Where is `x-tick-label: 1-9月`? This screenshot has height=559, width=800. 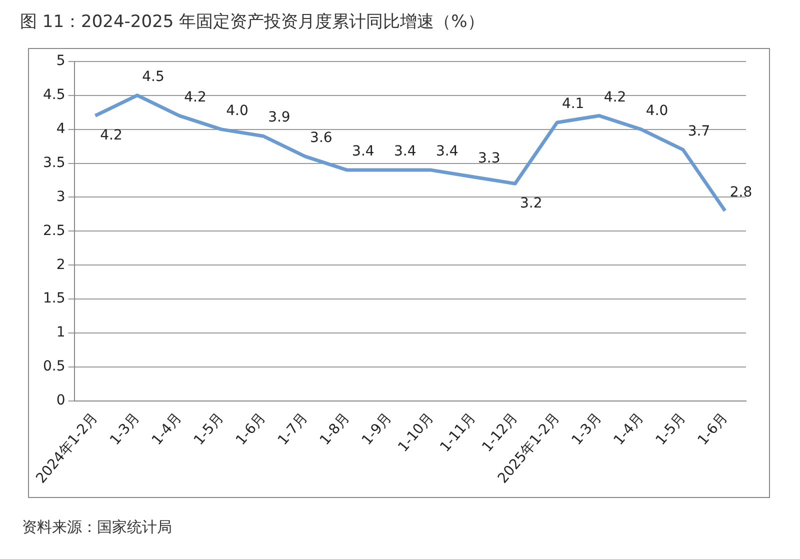 x-tick-label: 1-9月 is located at coordinates (377, 429).